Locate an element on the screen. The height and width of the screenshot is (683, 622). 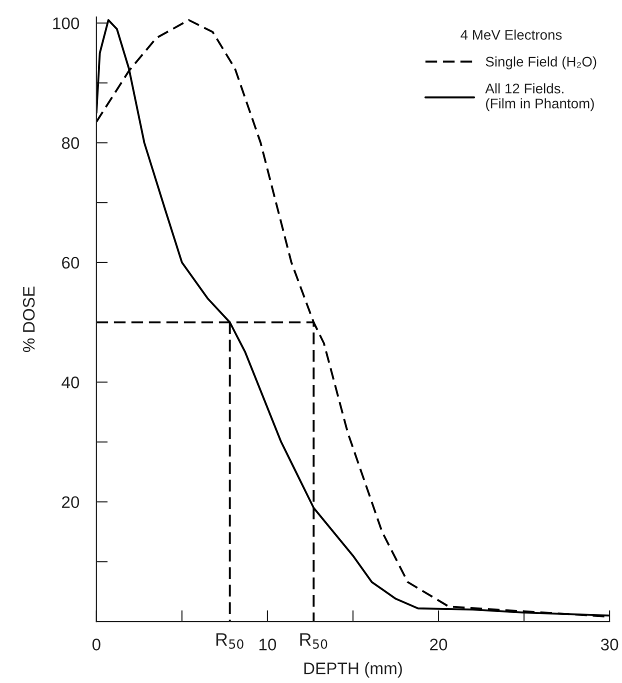
y-axis-title: % DOSE is located at coordinates (28, 319).